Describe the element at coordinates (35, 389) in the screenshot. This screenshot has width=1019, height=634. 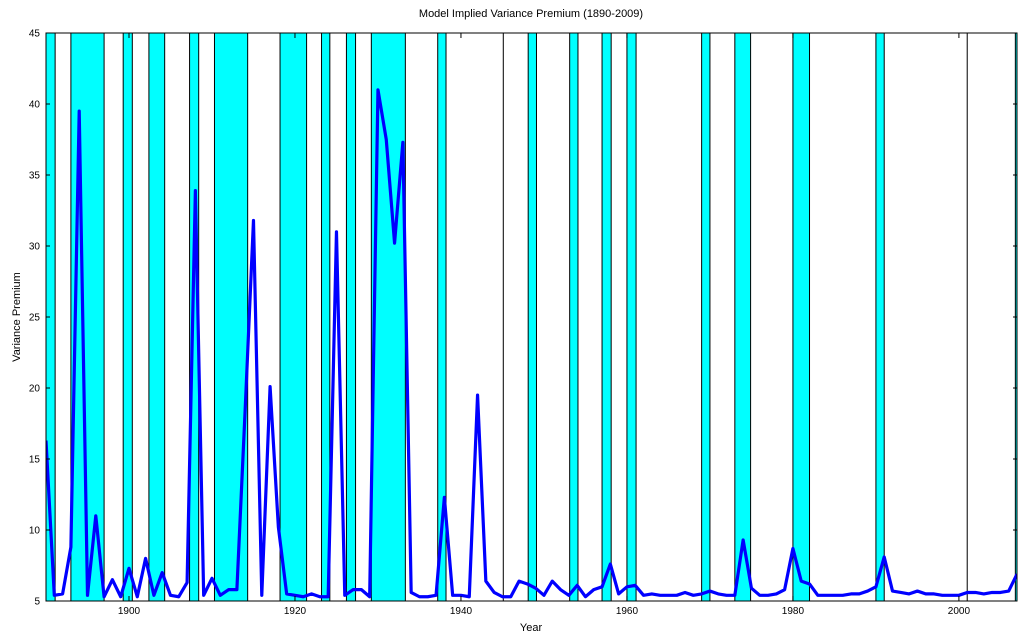
I see `y-tick-label: 20` at that location.